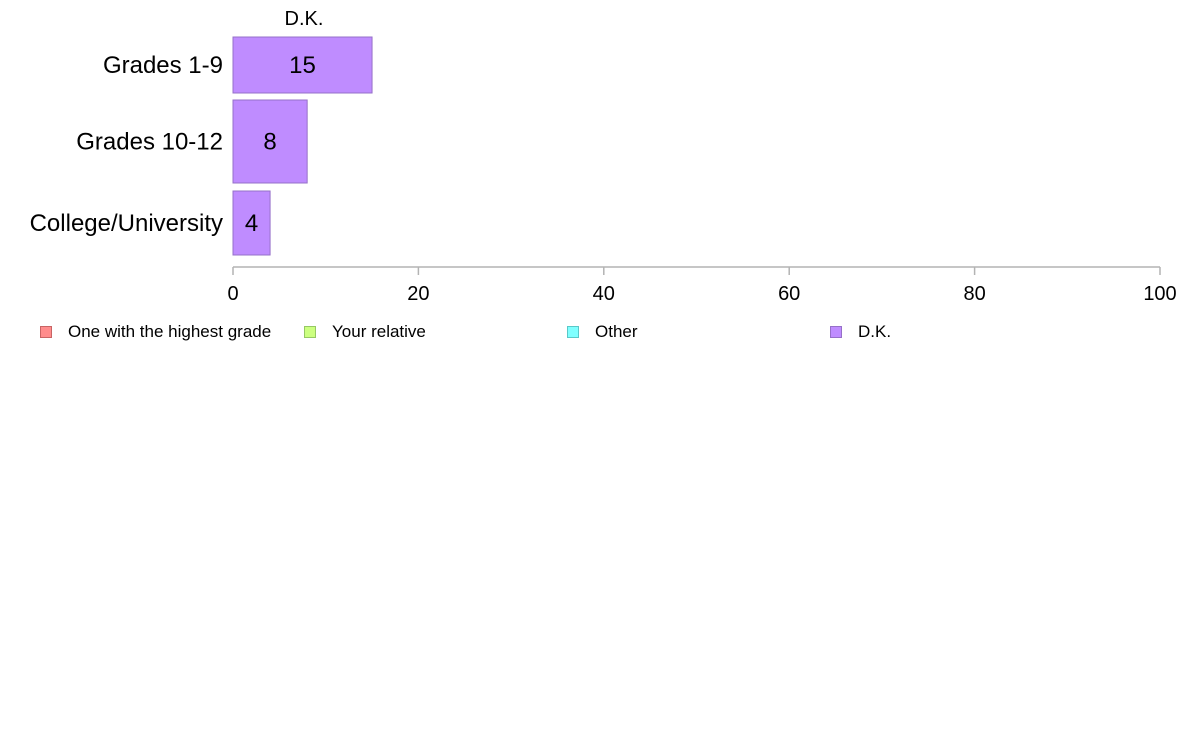 This screenshot has height=736, width=1188. I want to click on series-header: D.K., so click(304, 19).